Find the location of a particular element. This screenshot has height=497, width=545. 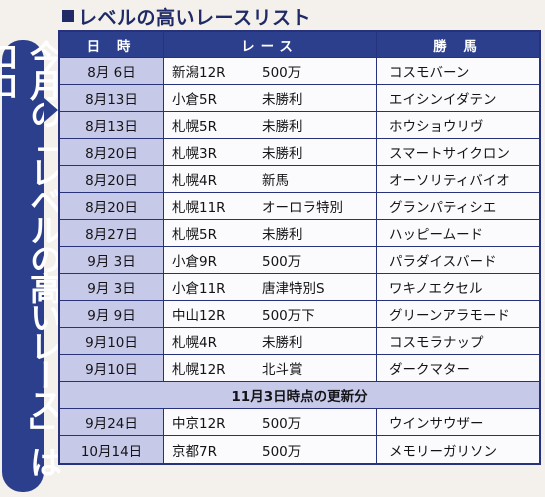

winner-cell: パラダイスバード is located at coordinates (458, 260).